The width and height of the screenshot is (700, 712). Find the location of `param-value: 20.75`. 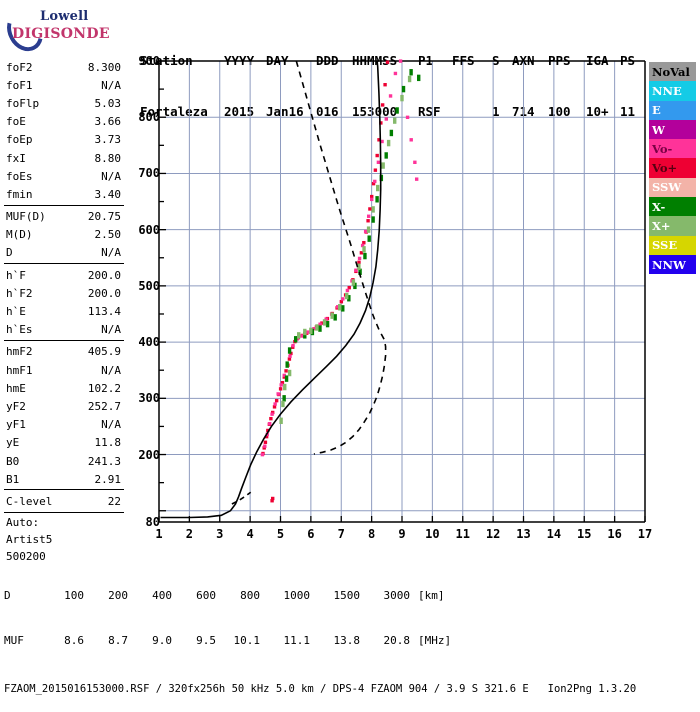

param-value: 20.75 is located at coordinates (104, 217).